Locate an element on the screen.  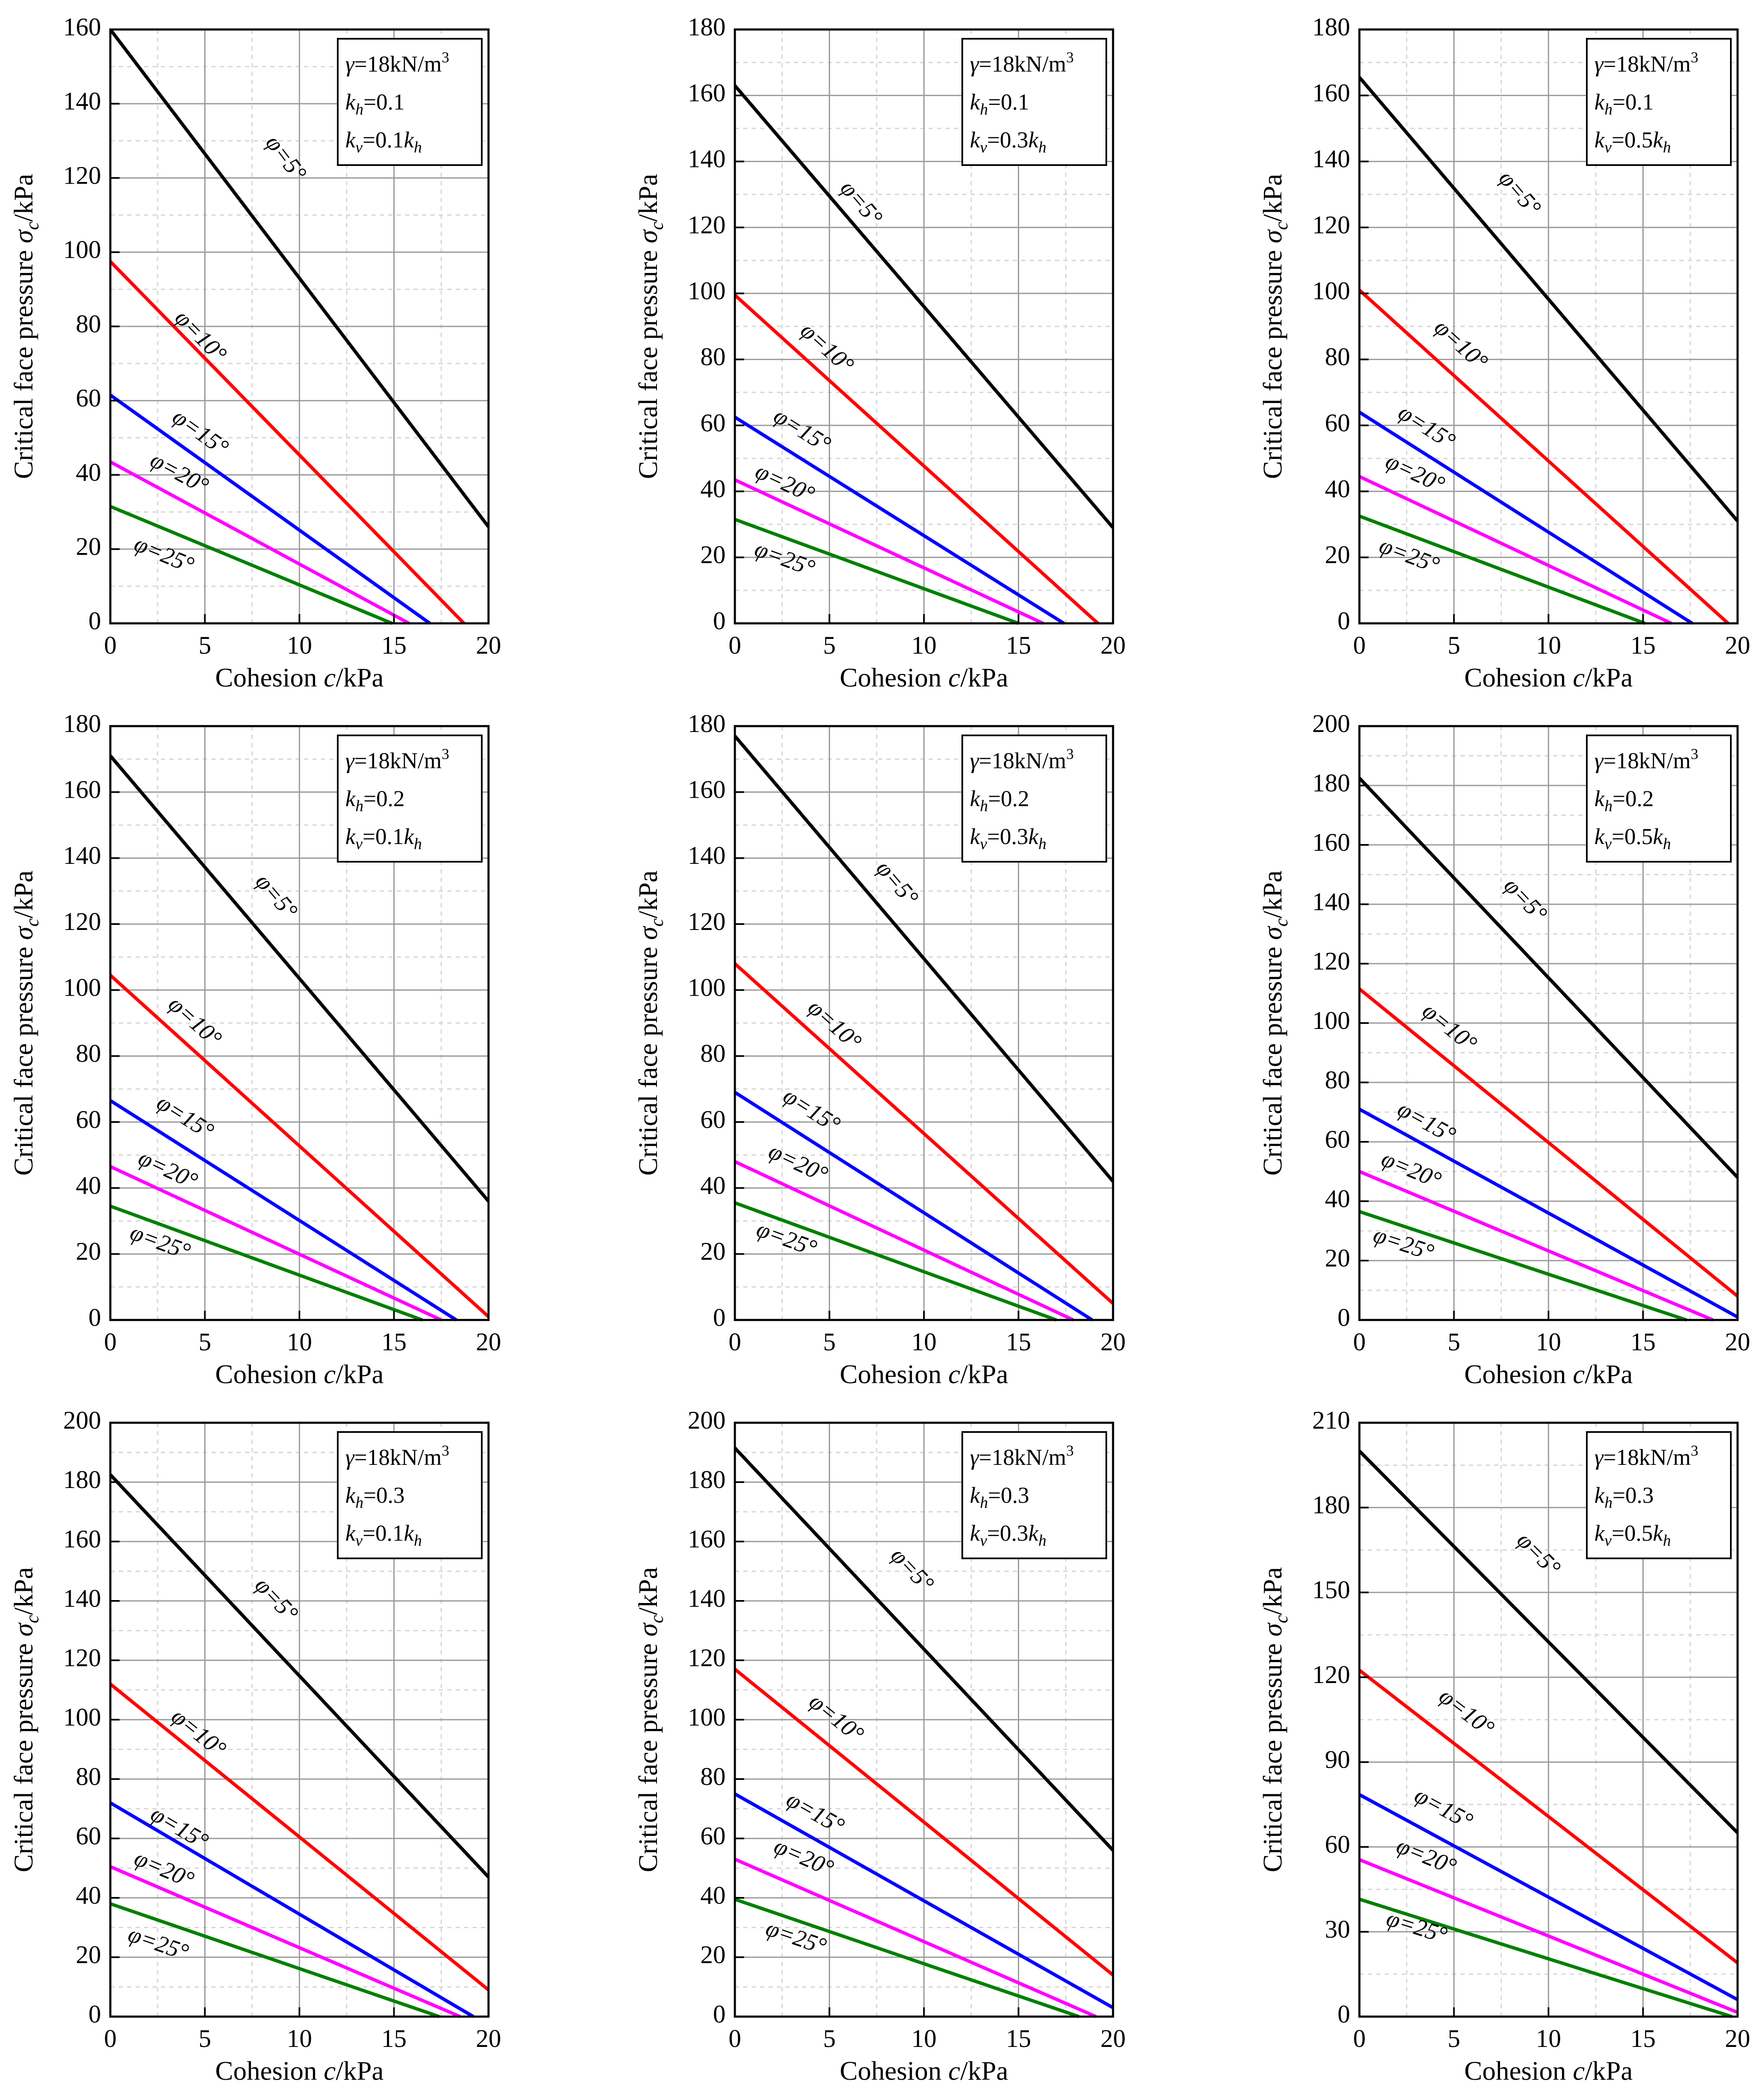
curve-label-phi-20: φ=20° is located at coordinates (1411, 1170).